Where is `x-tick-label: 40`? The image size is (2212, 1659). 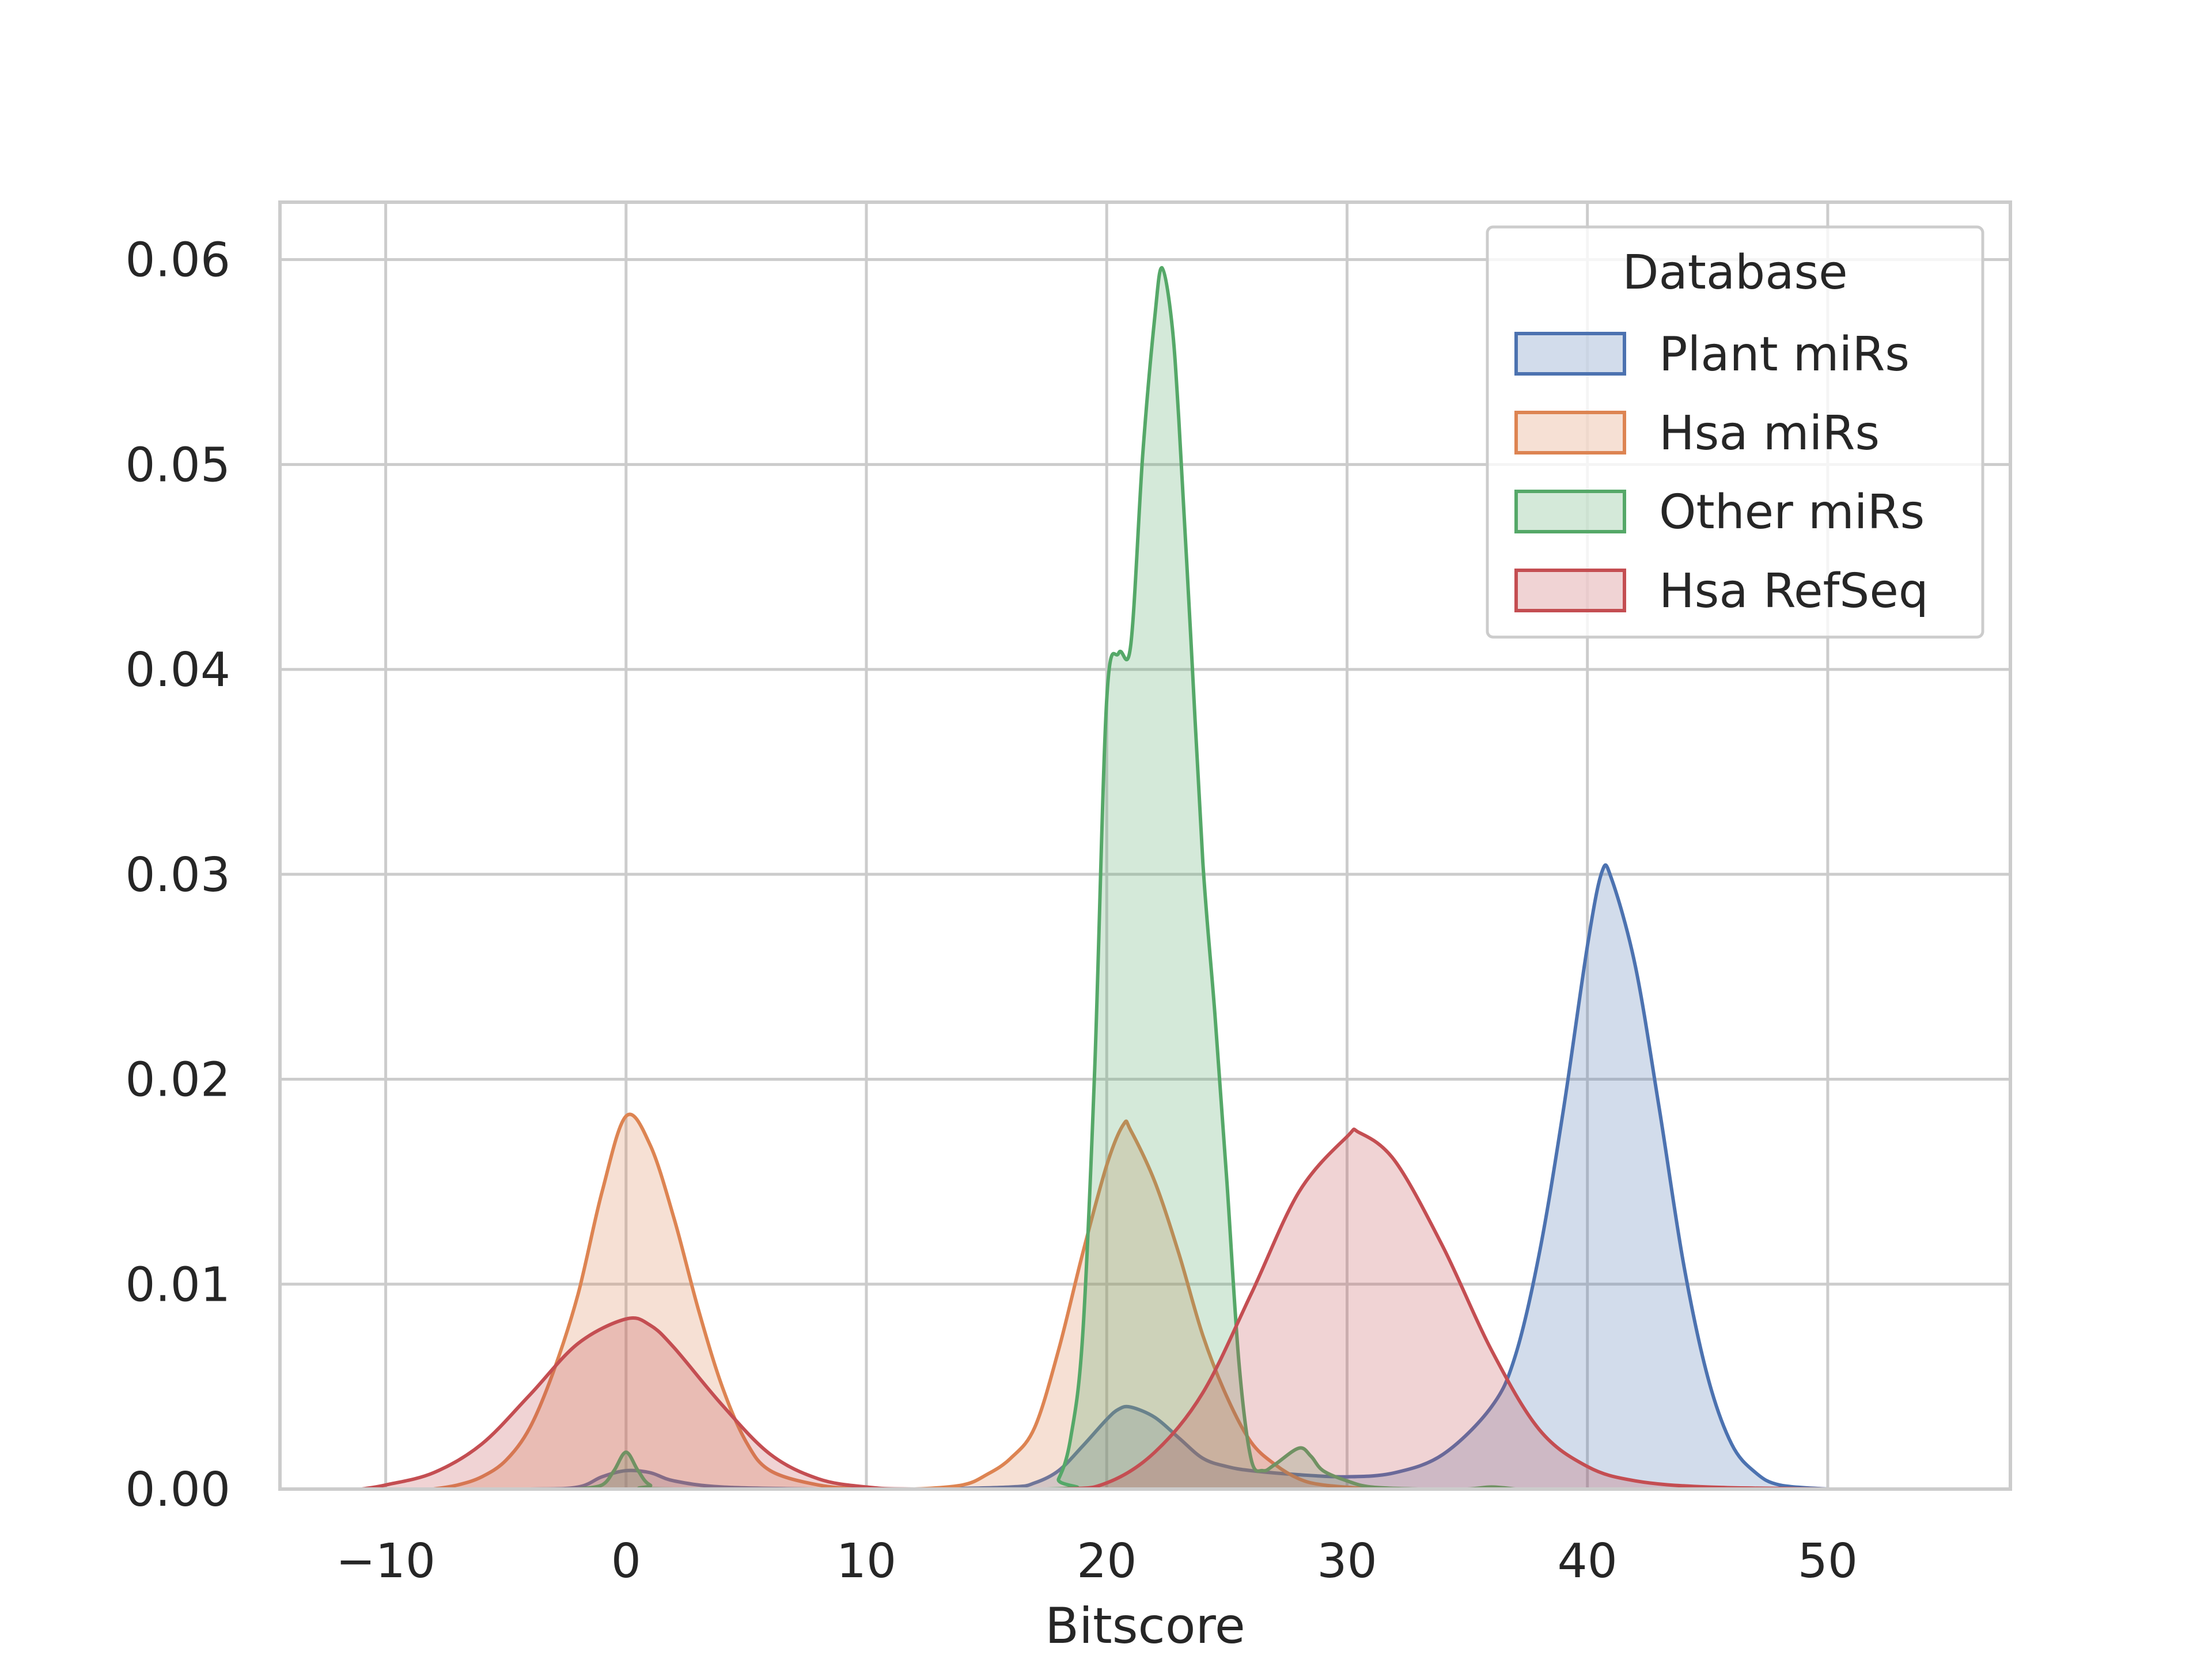
x-tick-label: 40 is located at coordinates (1588, 1561).